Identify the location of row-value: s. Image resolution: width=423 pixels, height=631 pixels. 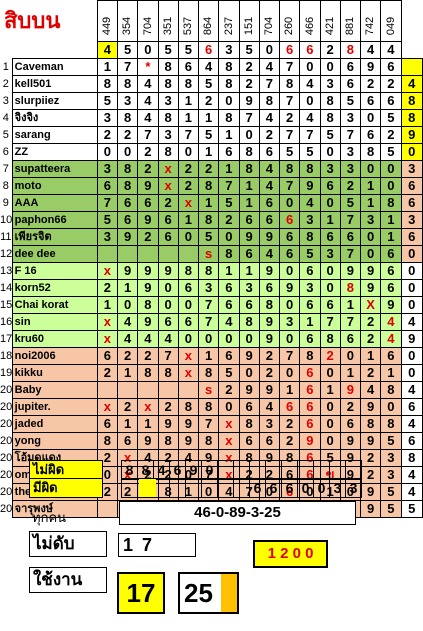
(208, 390).